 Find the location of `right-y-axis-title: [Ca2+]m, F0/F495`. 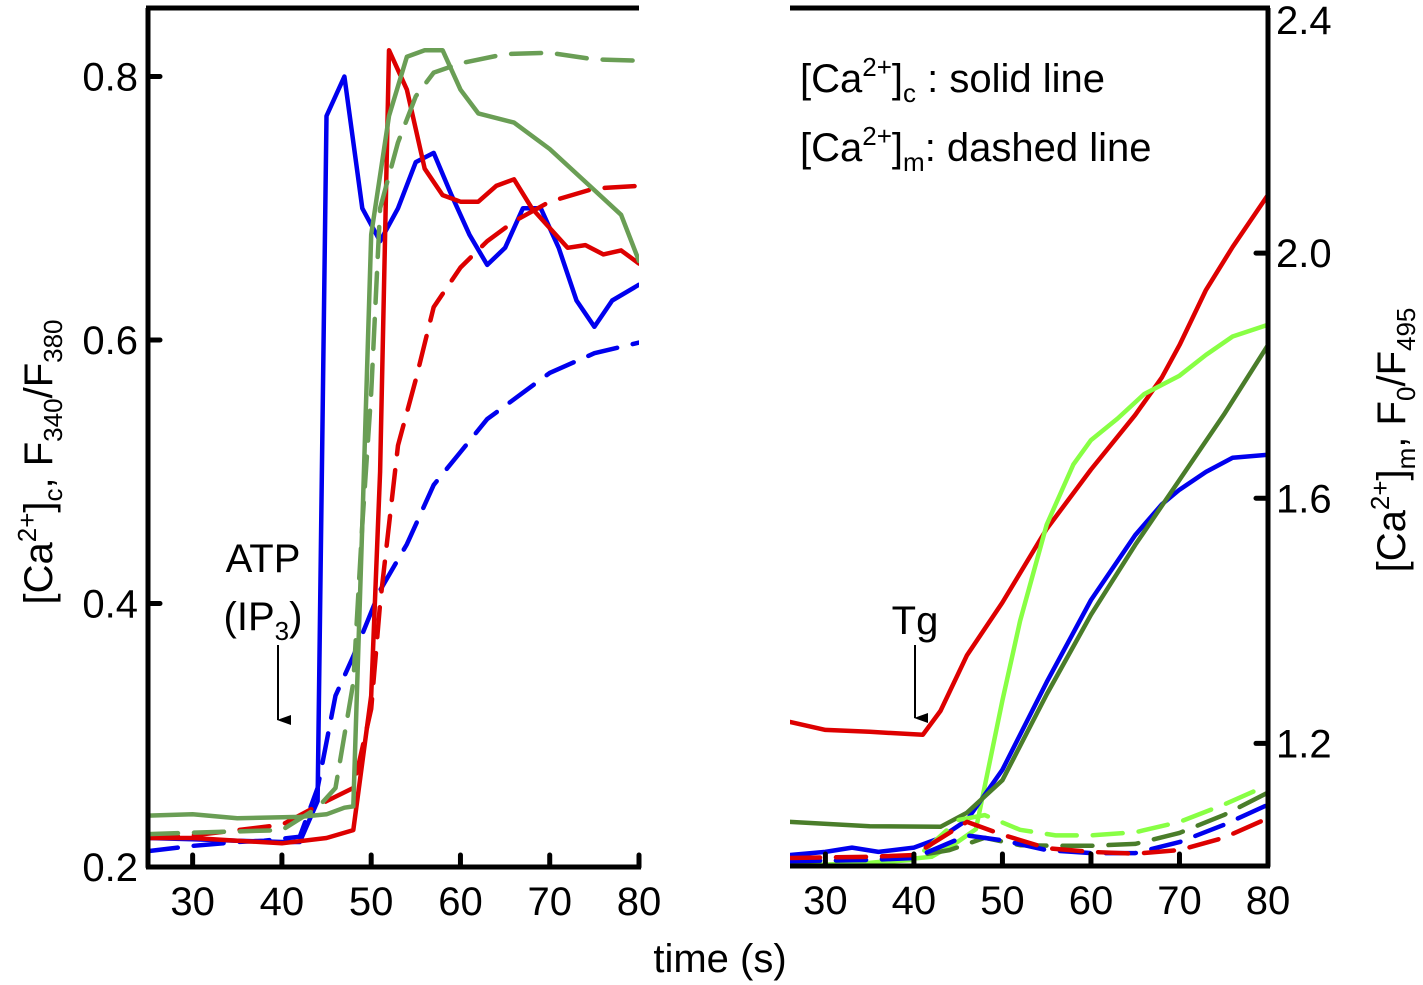

right-y-axis-title: [Ca2+]m, F0/F495 is located at coordinates (1393, 440).